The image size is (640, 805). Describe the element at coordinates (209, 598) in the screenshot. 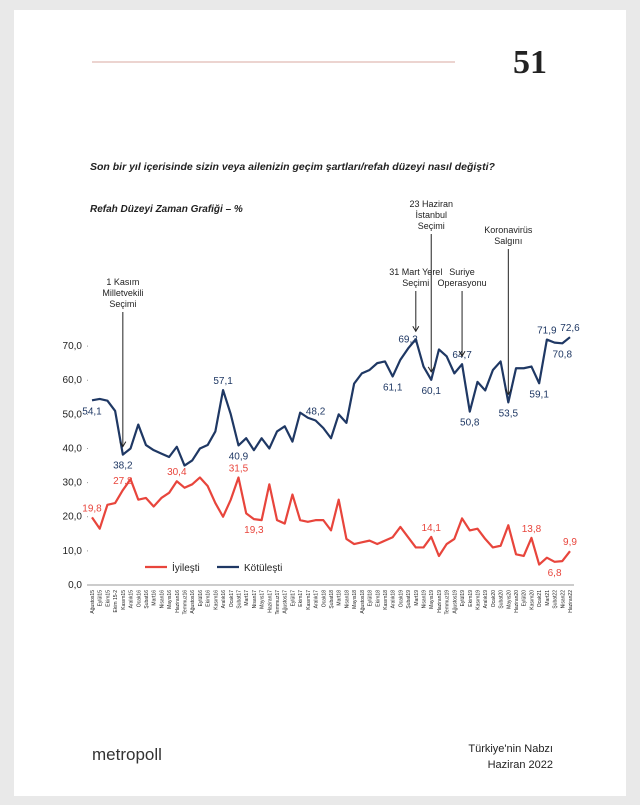

I see `x-tick-label: Ekim16` at that location.